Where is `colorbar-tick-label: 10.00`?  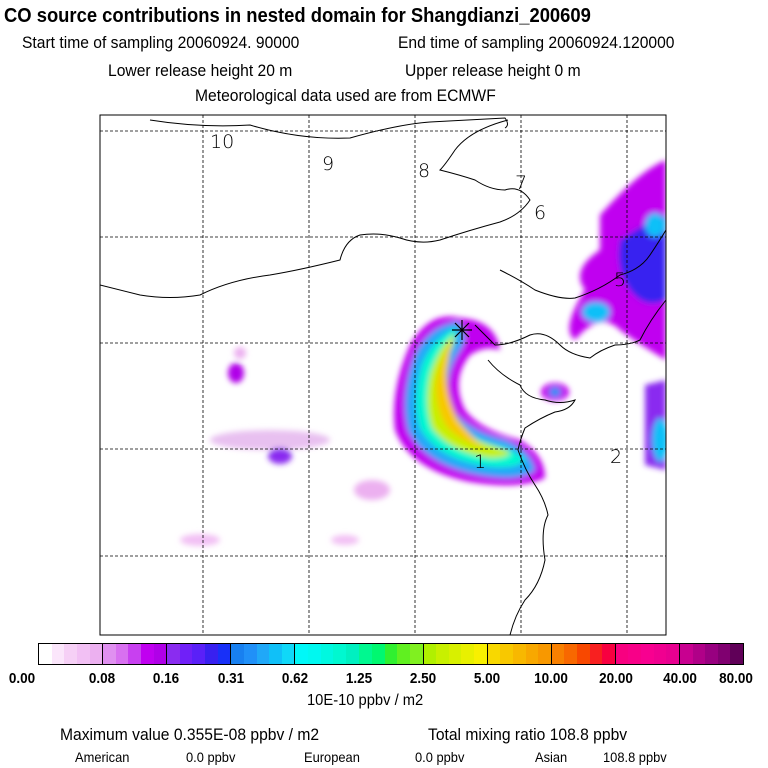
colorbar-tick-label: 10.00 is located at coordinates (551, 678).